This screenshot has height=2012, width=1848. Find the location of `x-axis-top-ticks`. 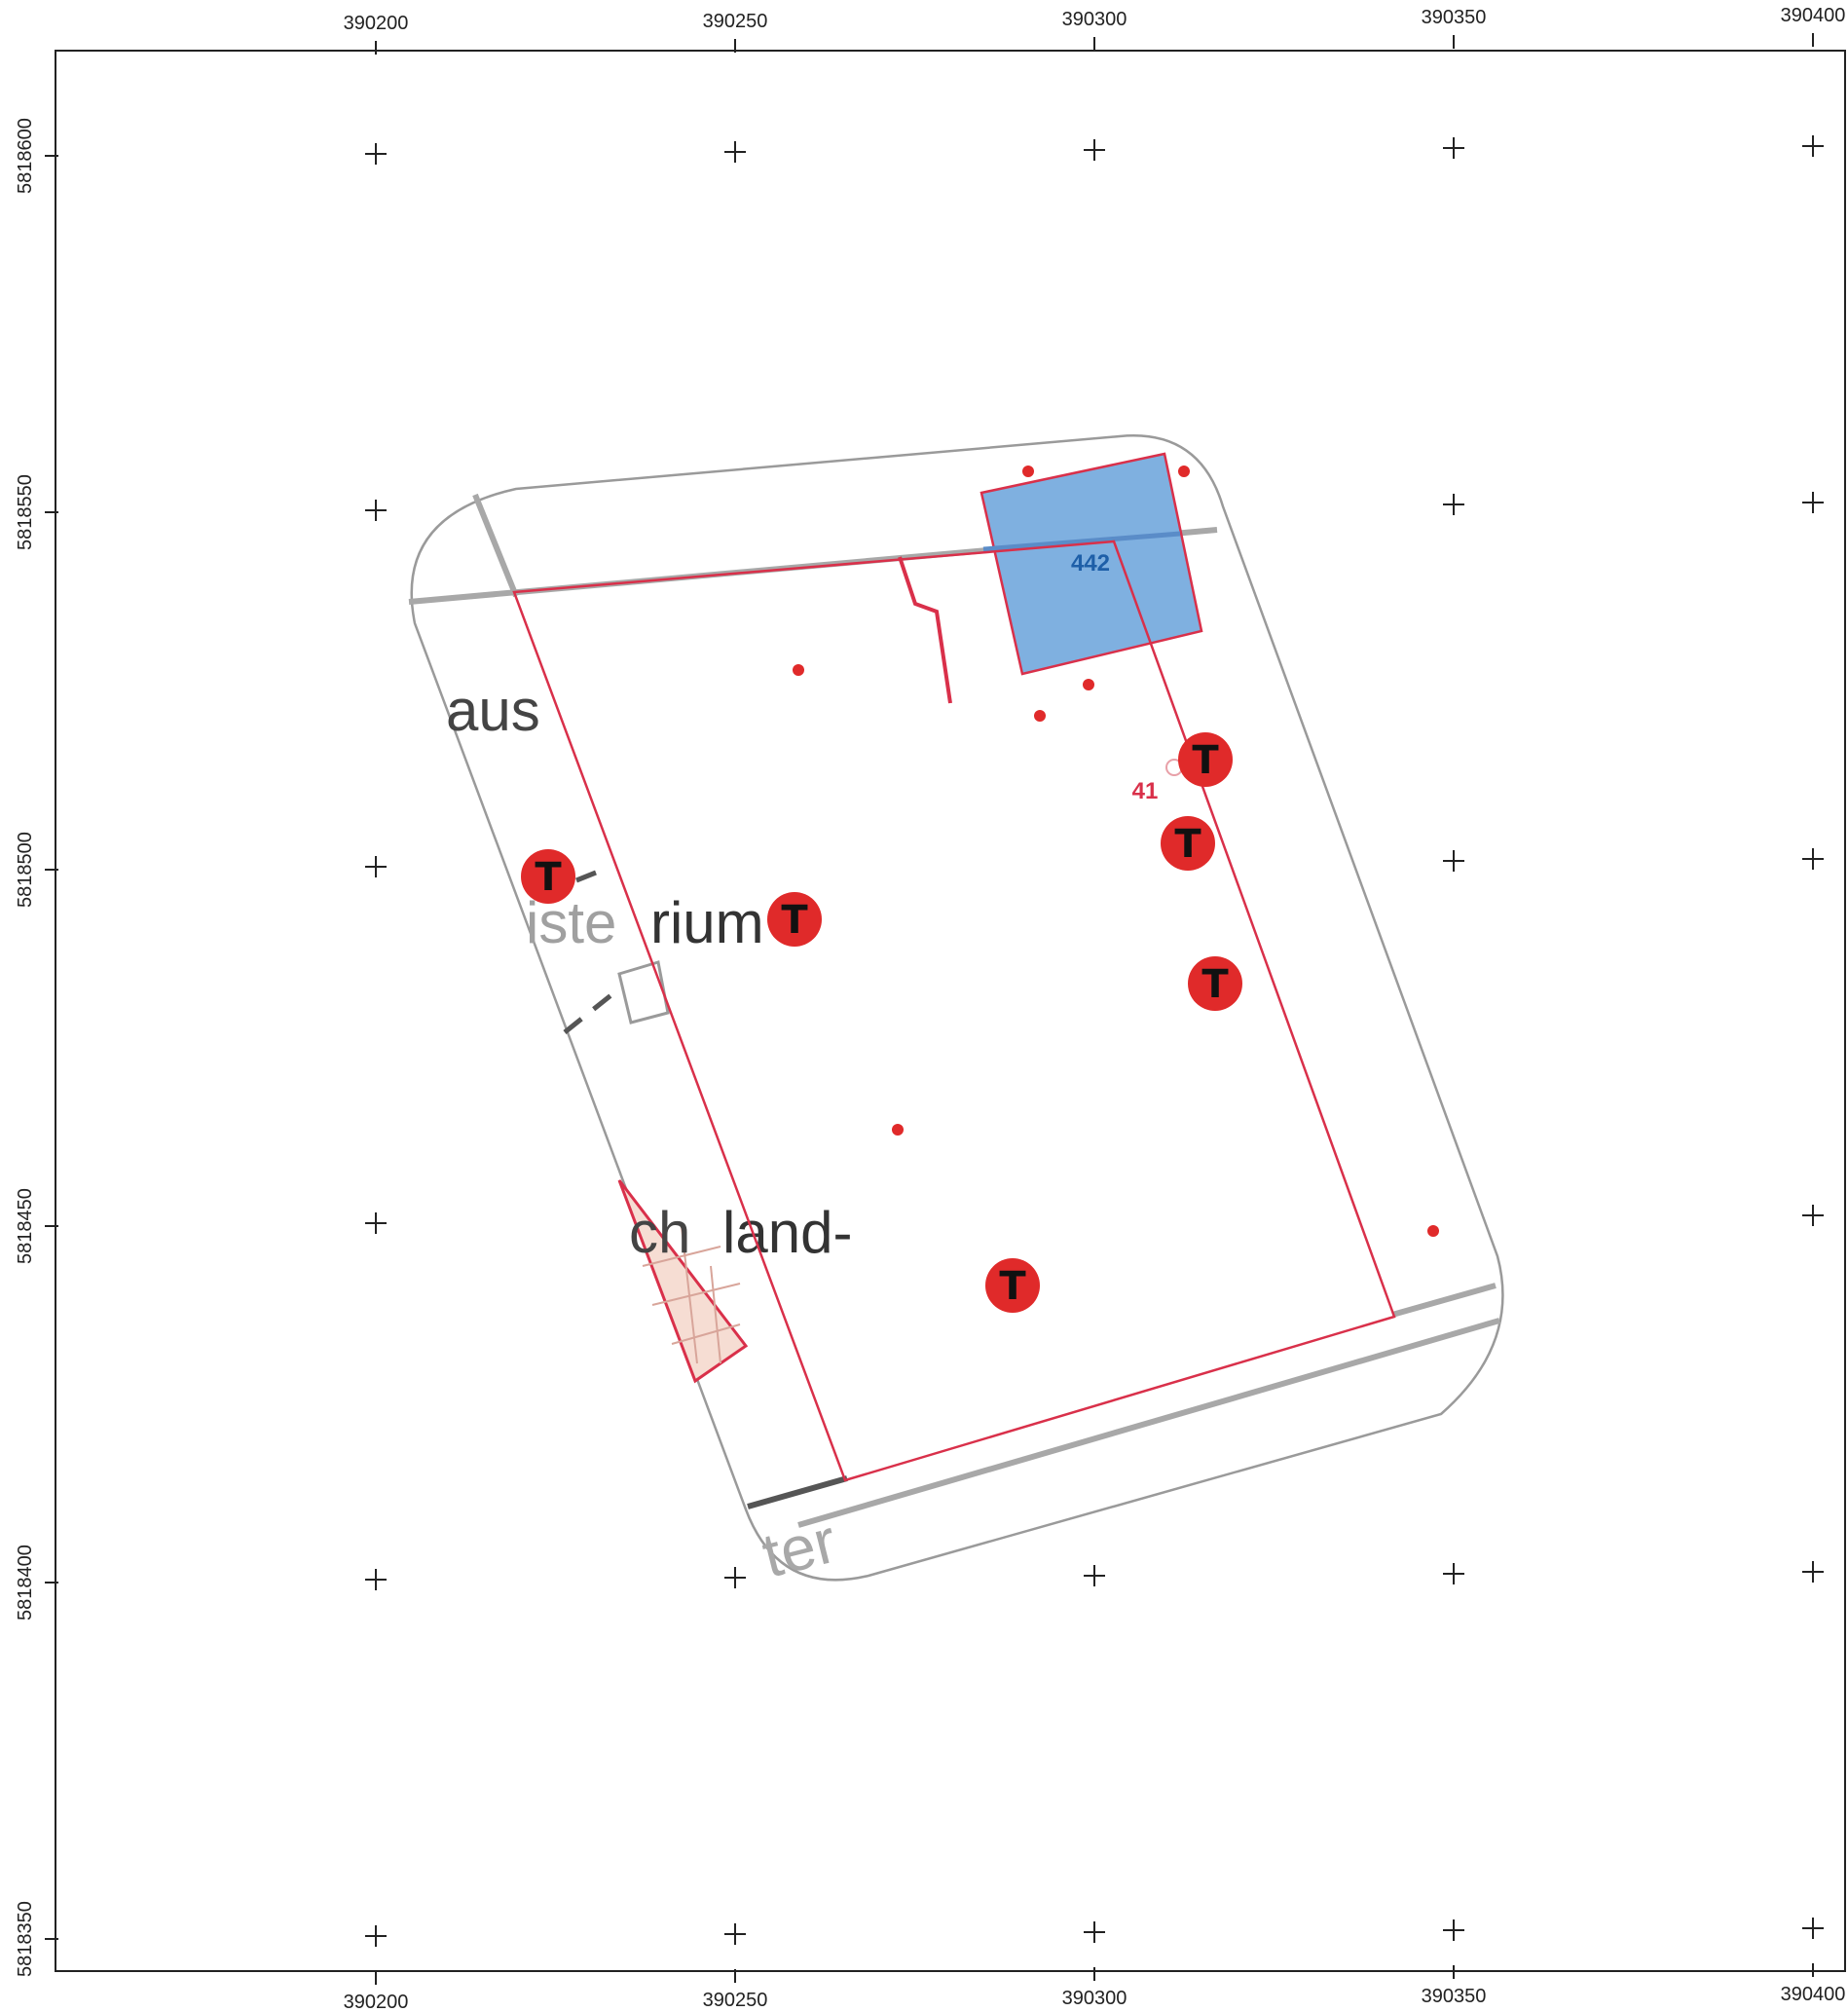

x-axis-top-ticks is located at coordinates (1094, 44).